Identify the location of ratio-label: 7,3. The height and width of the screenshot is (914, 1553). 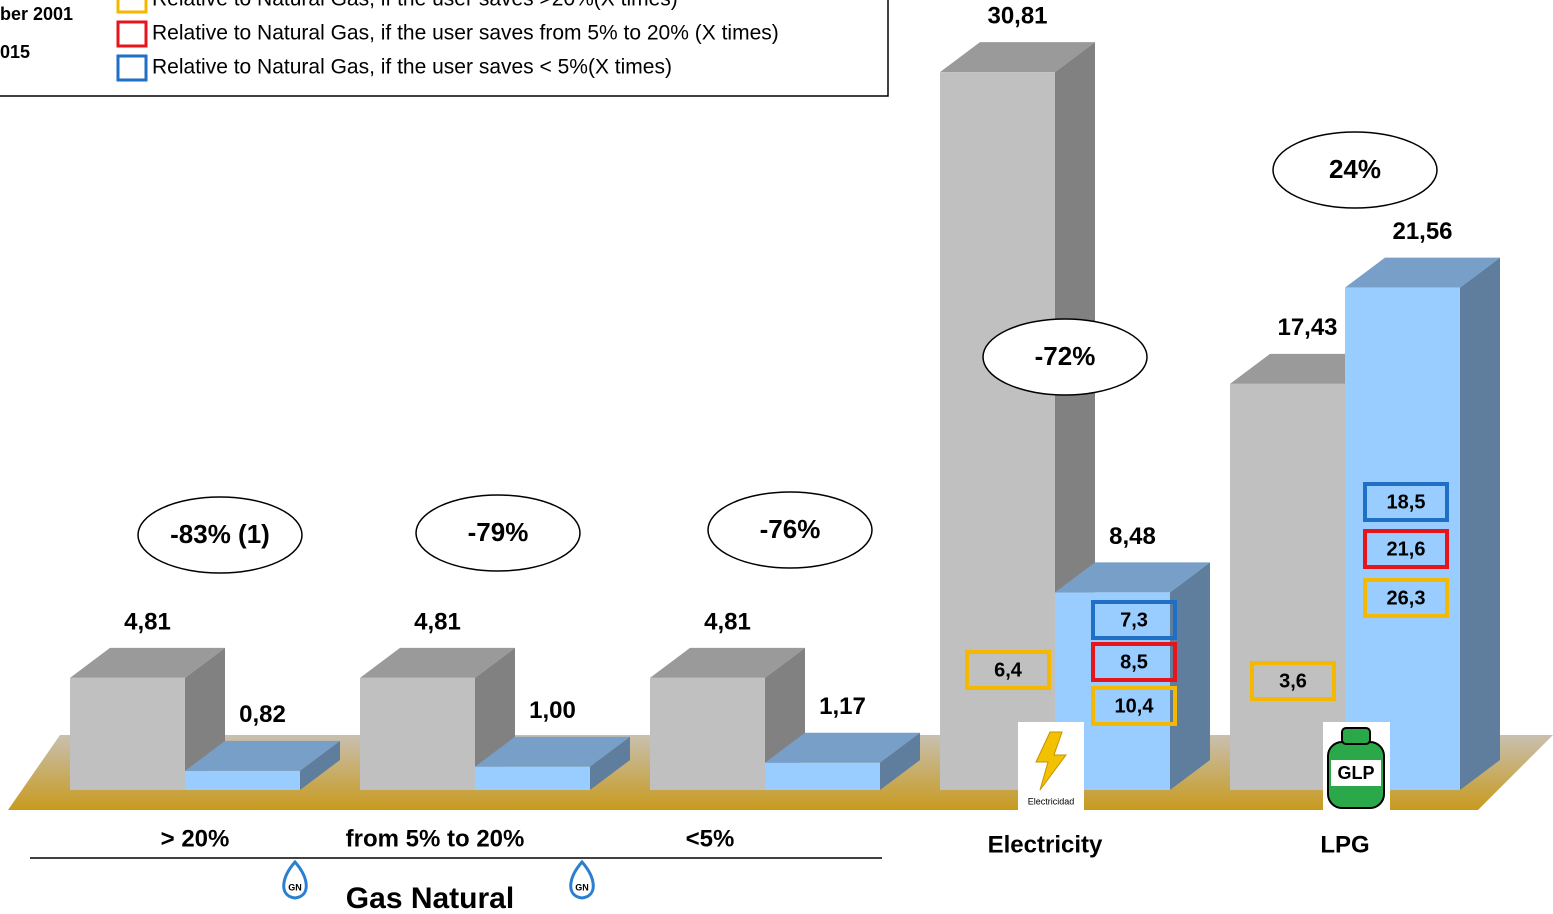
(1134, 620).